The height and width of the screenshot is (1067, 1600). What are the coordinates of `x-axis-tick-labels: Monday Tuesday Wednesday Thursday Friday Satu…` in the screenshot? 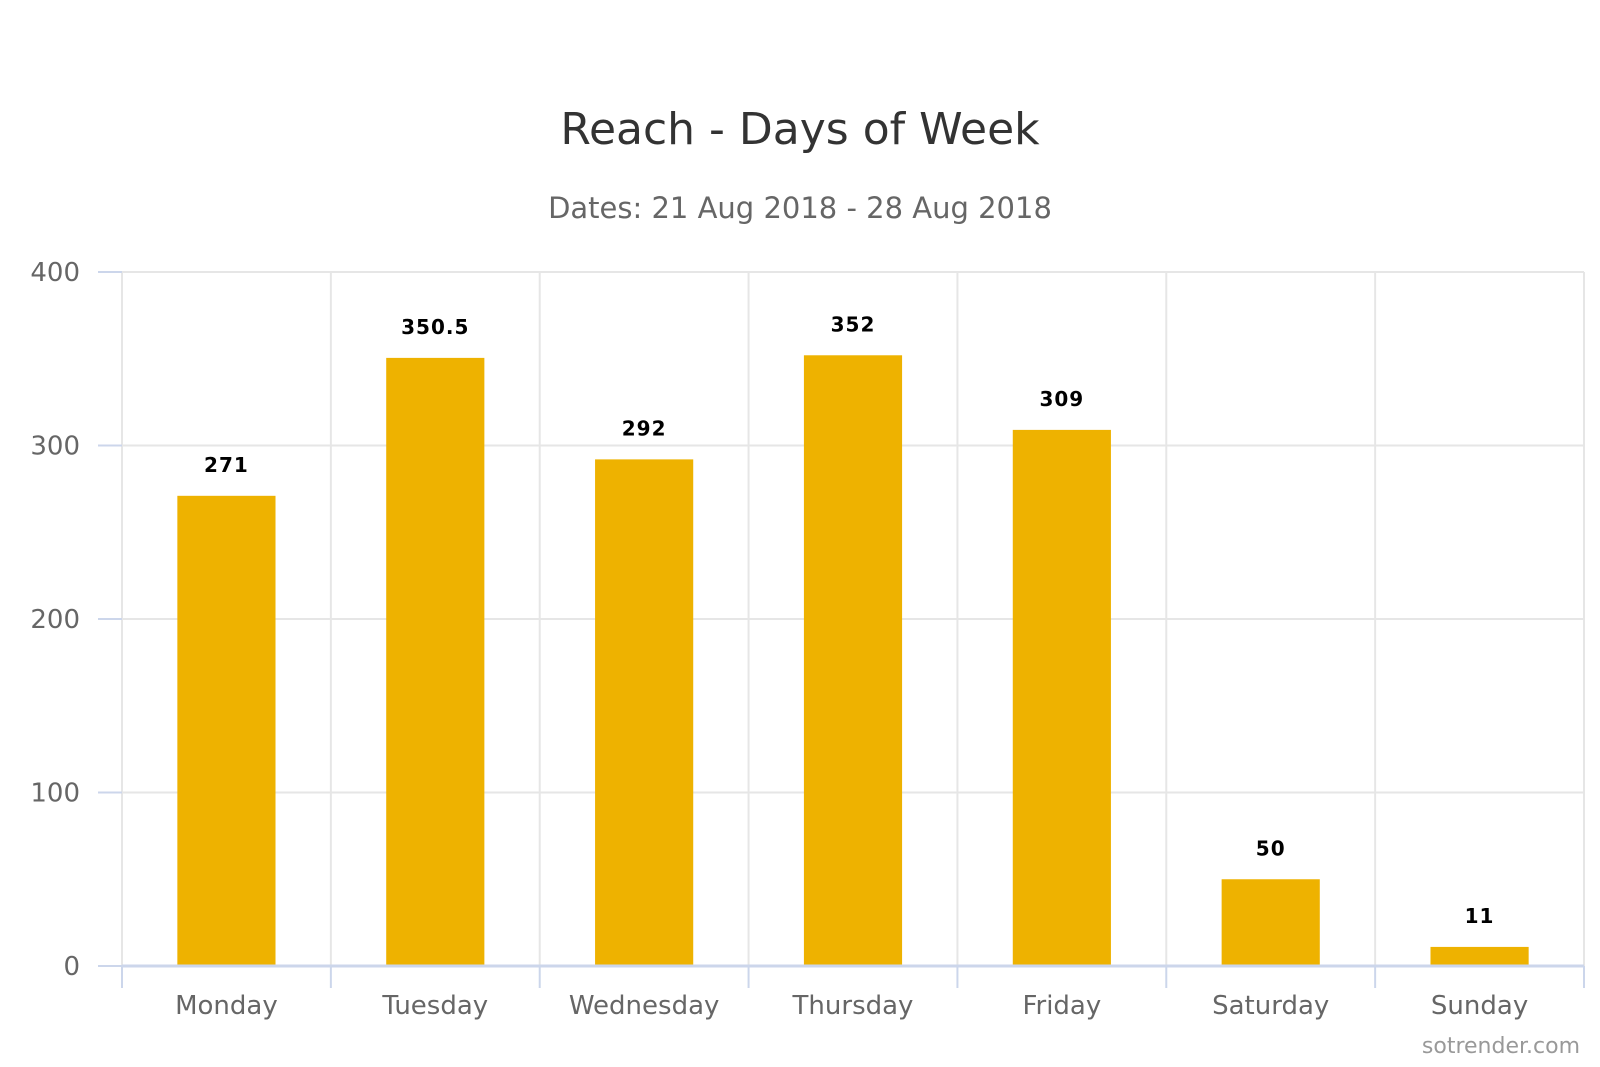 It's located at (851, 1006).